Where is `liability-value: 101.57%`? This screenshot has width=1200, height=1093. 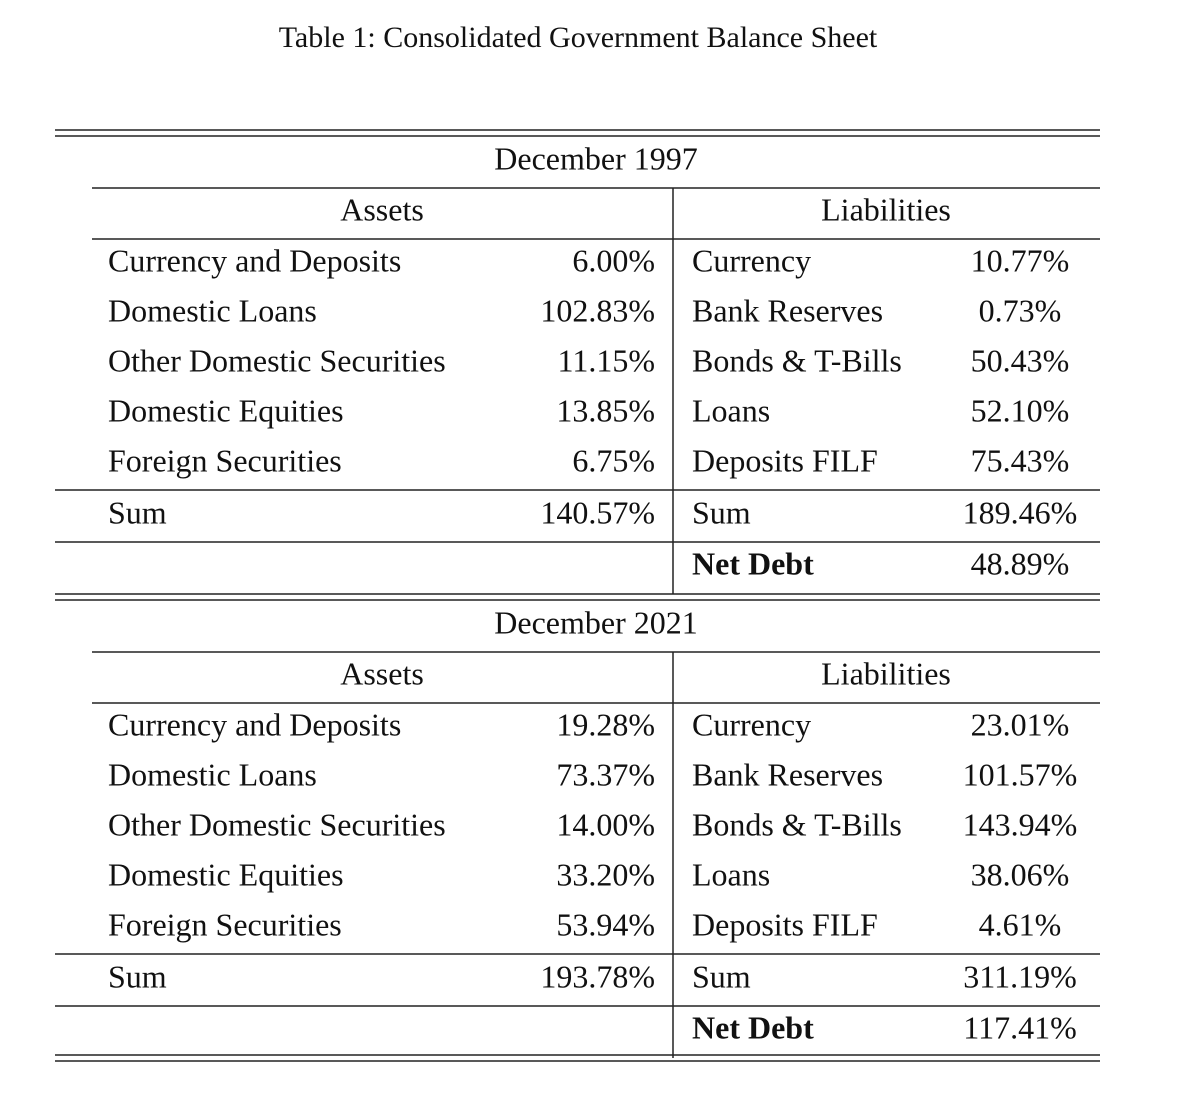 liability-value: 101.57% is located at coordinates (1020, 774).